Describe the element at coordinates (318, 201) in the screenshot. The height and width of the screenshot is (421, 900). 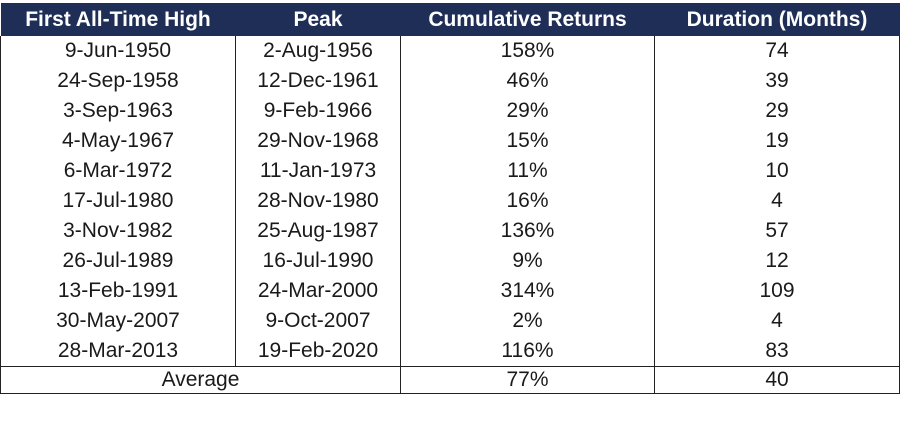
I see `peak-cell: 28-Nov-1980` at that location.